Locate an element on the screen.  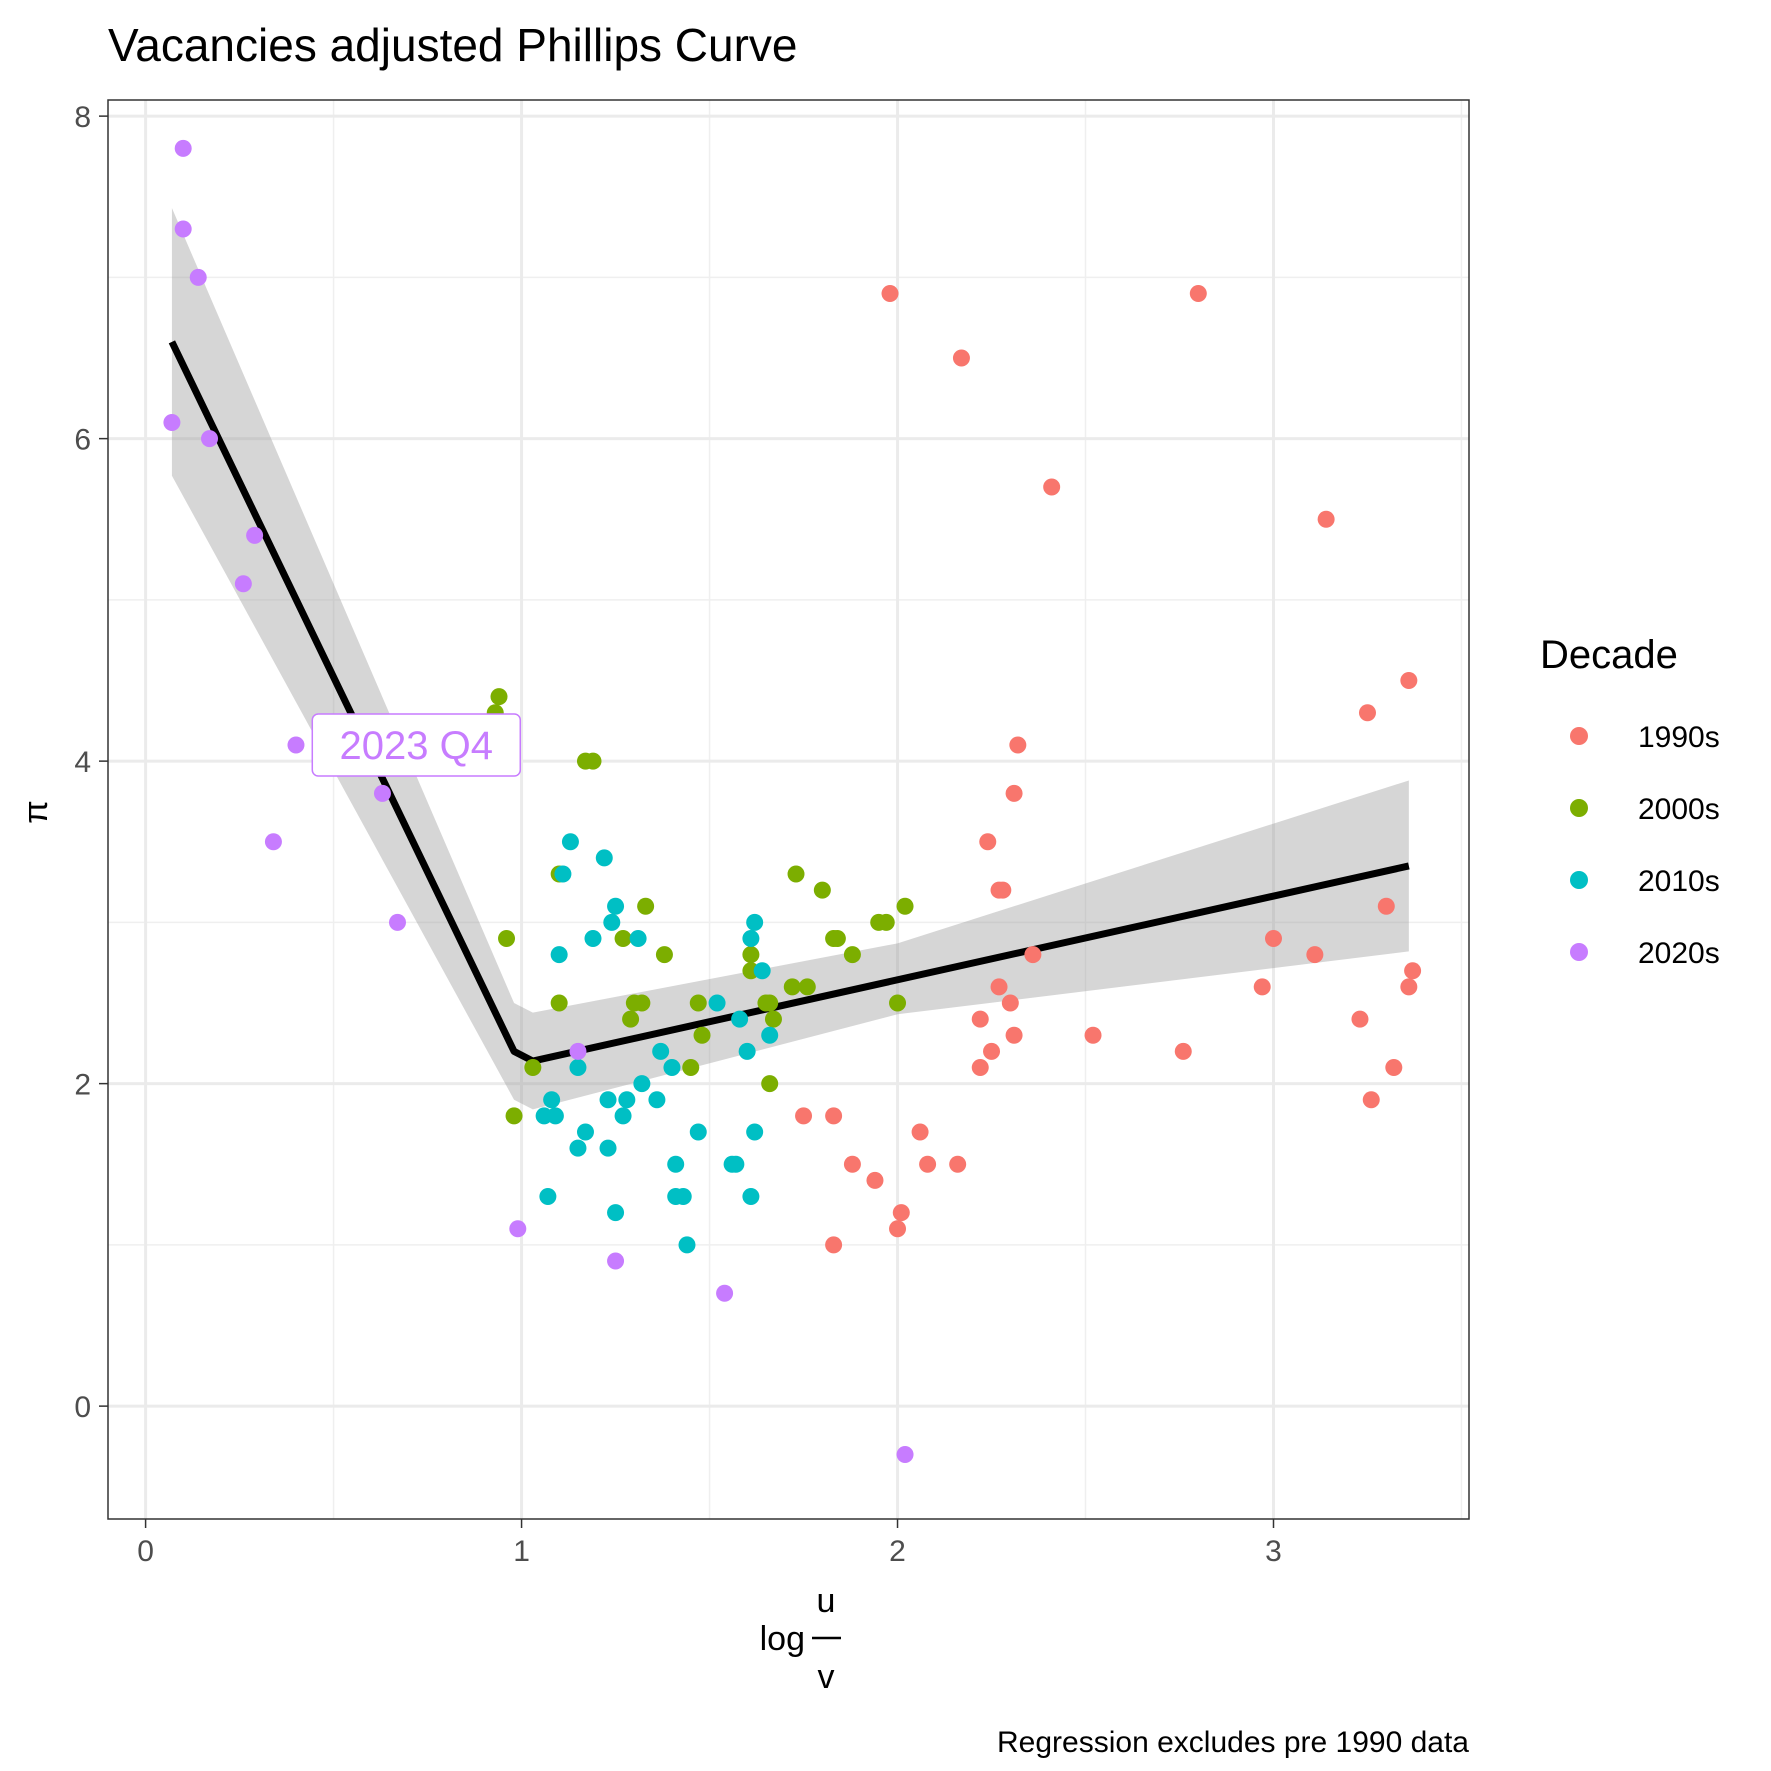
annotation-label-box is located at coordinates (416, 745).